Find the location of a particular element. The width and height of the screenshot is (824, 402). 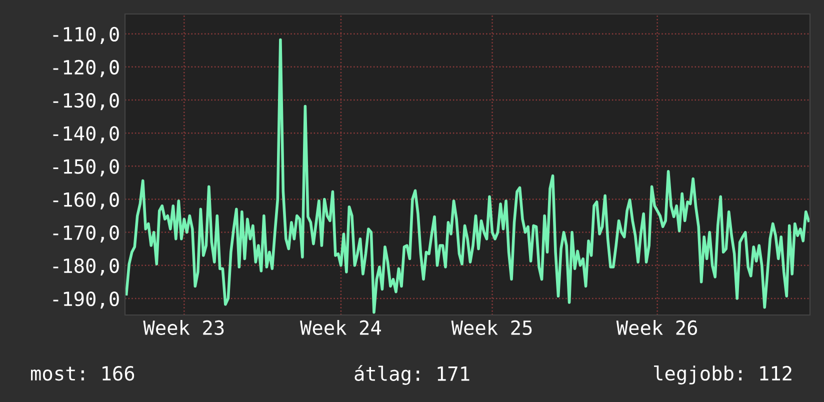

text: legjobb: 112 is located at coordinates (723, 375).